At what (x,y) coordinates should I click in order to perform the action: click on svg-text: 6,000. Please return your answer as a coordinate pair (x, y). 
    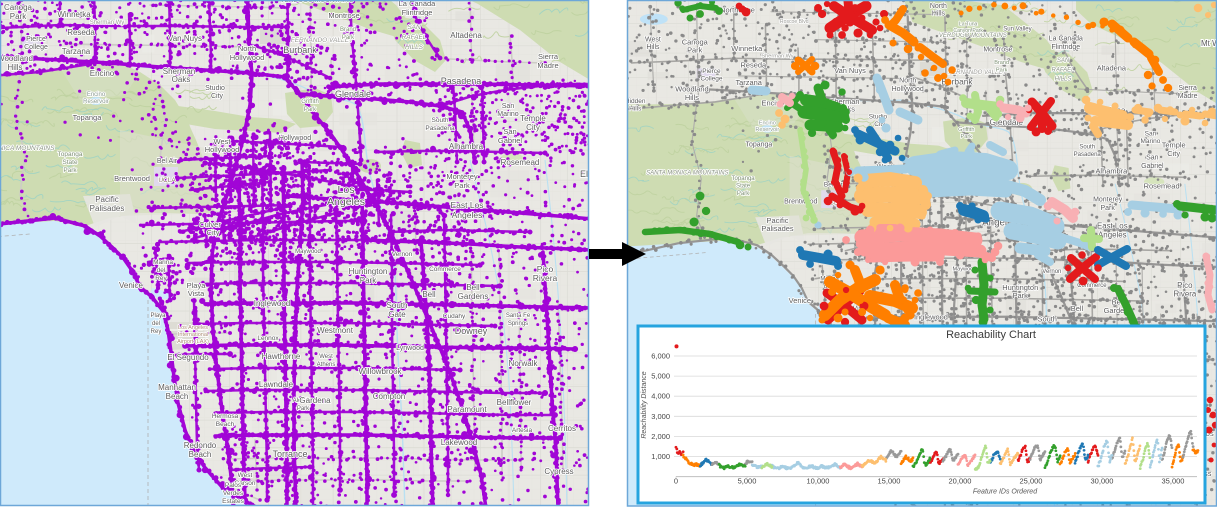
    Looking at the image, I should click on (660, 356).